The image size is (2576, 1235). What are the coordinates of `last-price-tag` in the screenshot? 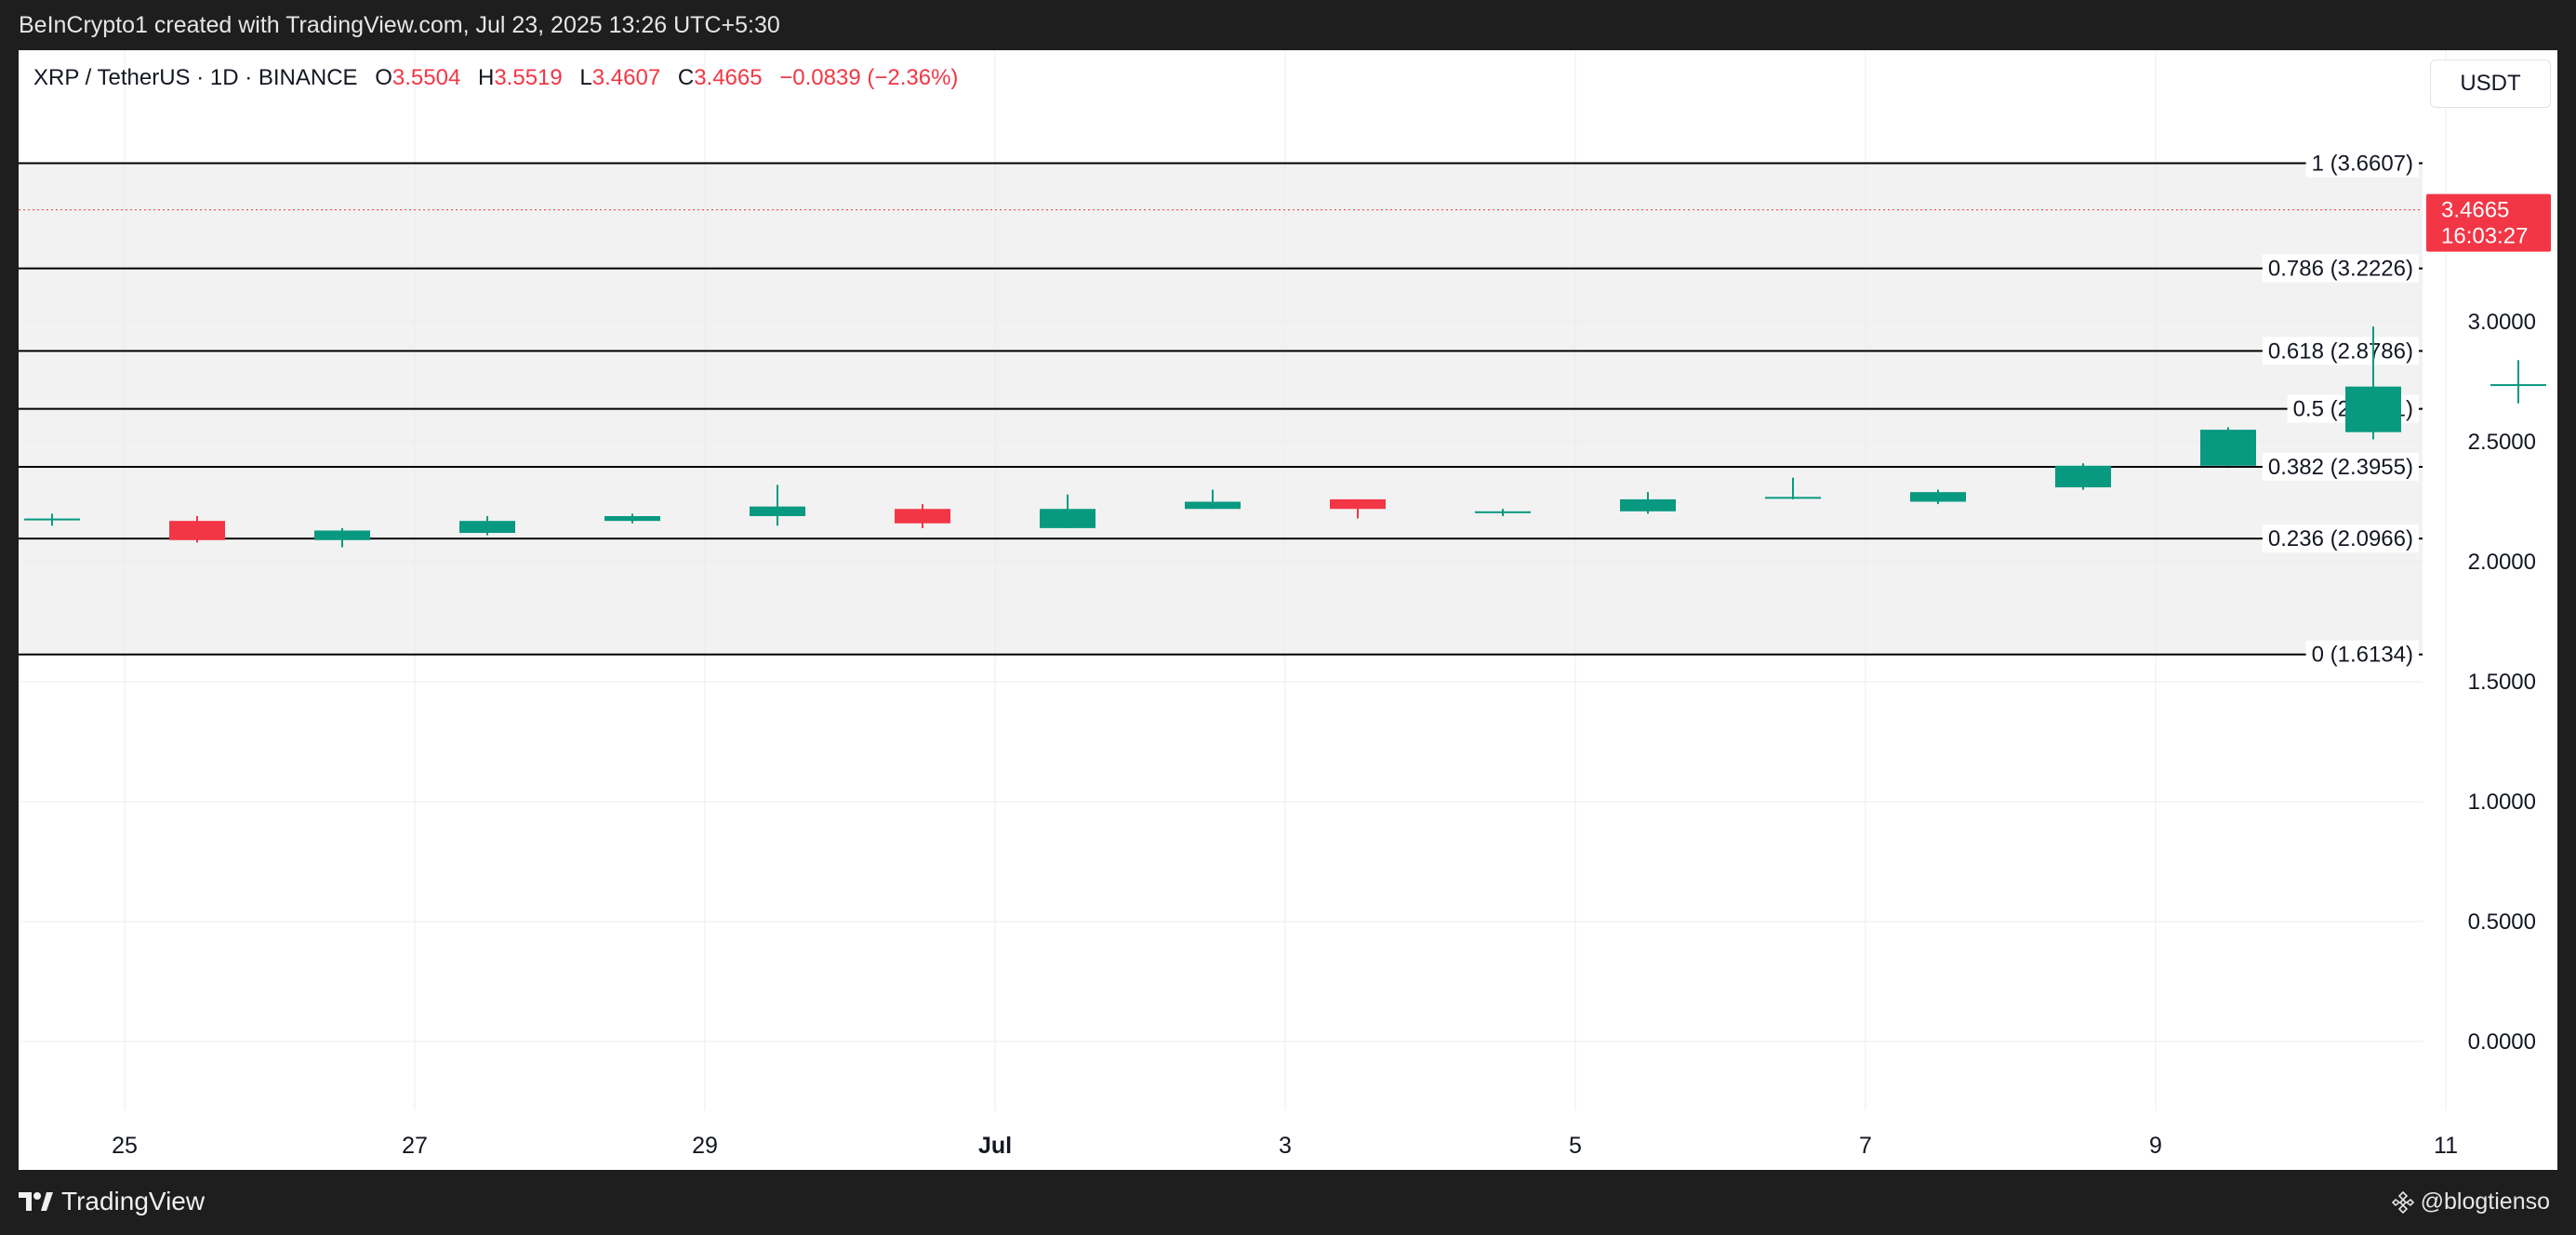 It's located at (2488, 222).